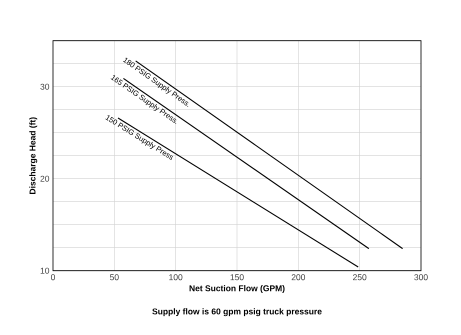 The image size is (461, 335). What do you see at coordinates (299, 277) in the screenshot?
I see `x-tick-label: 200` at bounding box center [299, 277].